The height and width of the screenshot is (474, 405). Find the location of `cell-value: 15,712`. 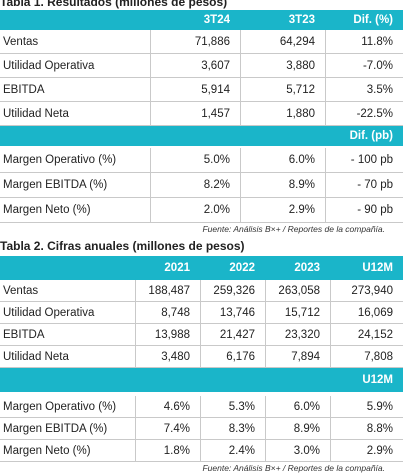

cell-value: 15,712 is located at coordinates (297, 313).